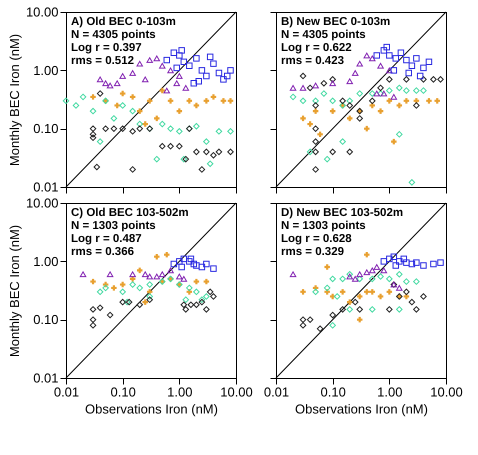 The height and width of the screenshot is (455, 478). I want to click on annotation: Log r = 0.622, so click(316, 48).